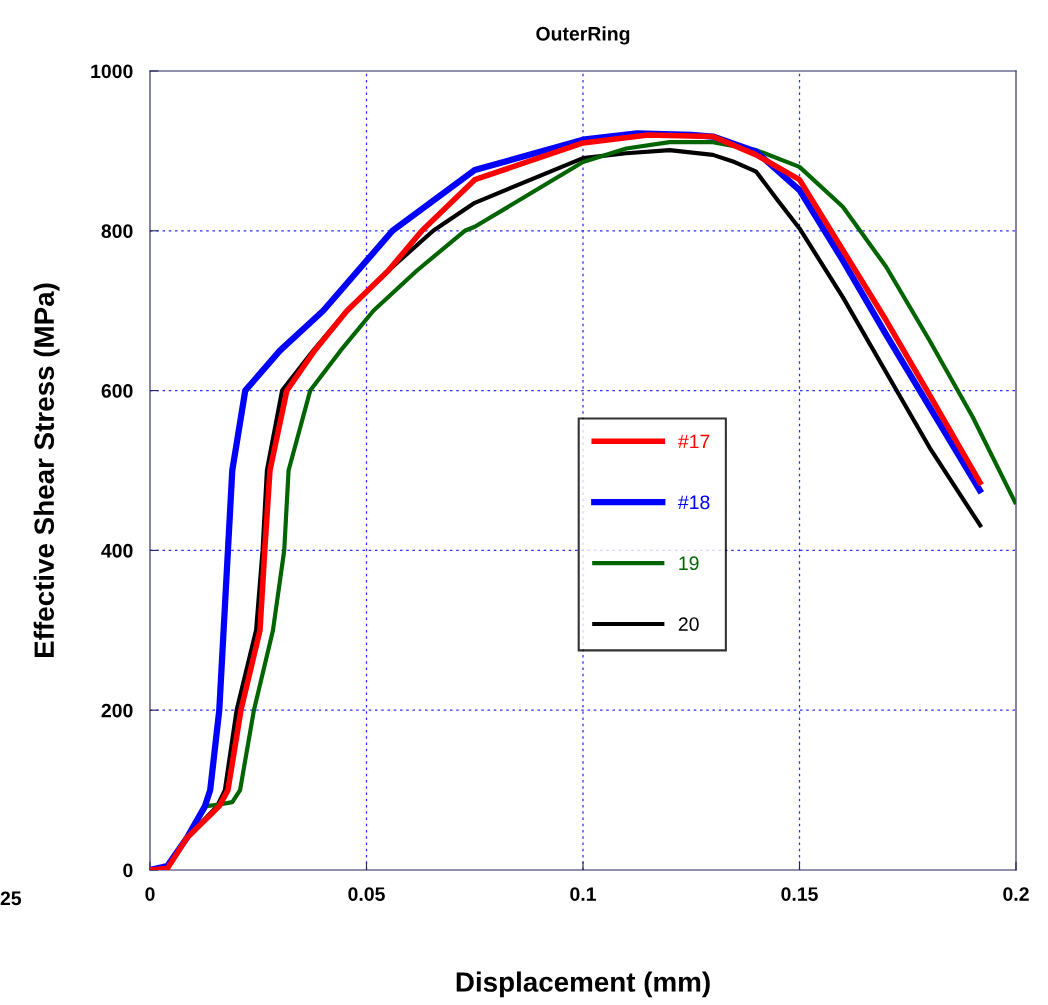 The height and width of the screenshot is (1005, 1048). What do you see at coordinates (128, 870) in the screenshot?
I see `y-tick-label: 0` at bounding box center [128, 870].